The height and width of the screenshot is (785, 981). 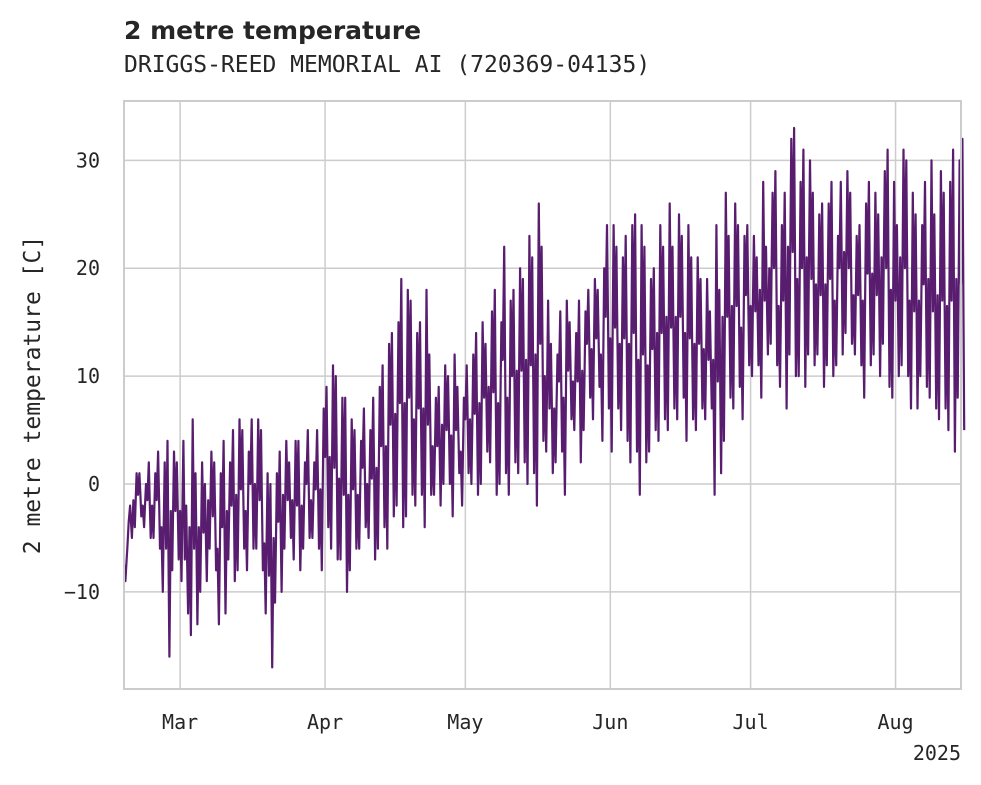 I want to click on x-tick-label: Aug, so click(x=895, y=722).